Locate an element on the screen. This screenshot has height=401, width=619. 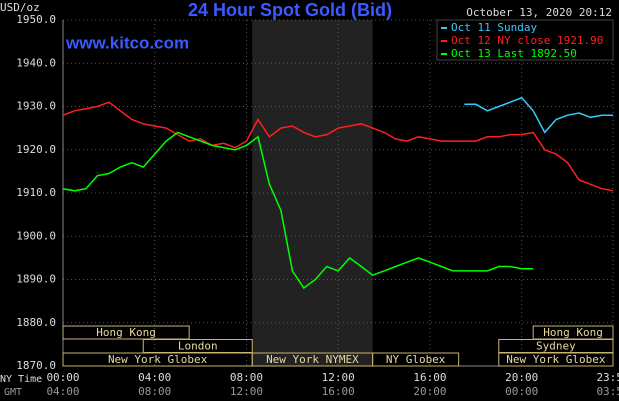
y-tick-label: 1930.0 is located at coordinates (36, 106).